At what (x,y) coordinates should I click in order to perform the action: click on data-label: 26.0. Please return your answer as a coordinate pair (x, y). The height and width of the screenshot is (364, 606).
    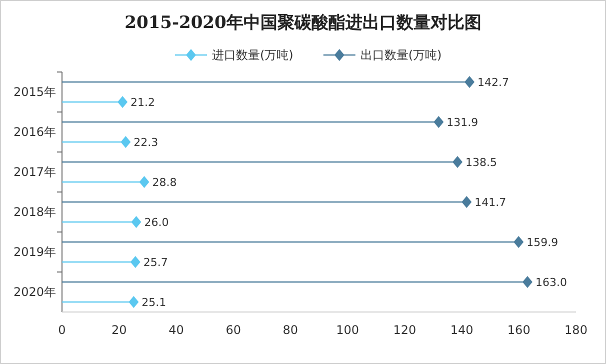
    Looking at the image, I should click on (156, 222).